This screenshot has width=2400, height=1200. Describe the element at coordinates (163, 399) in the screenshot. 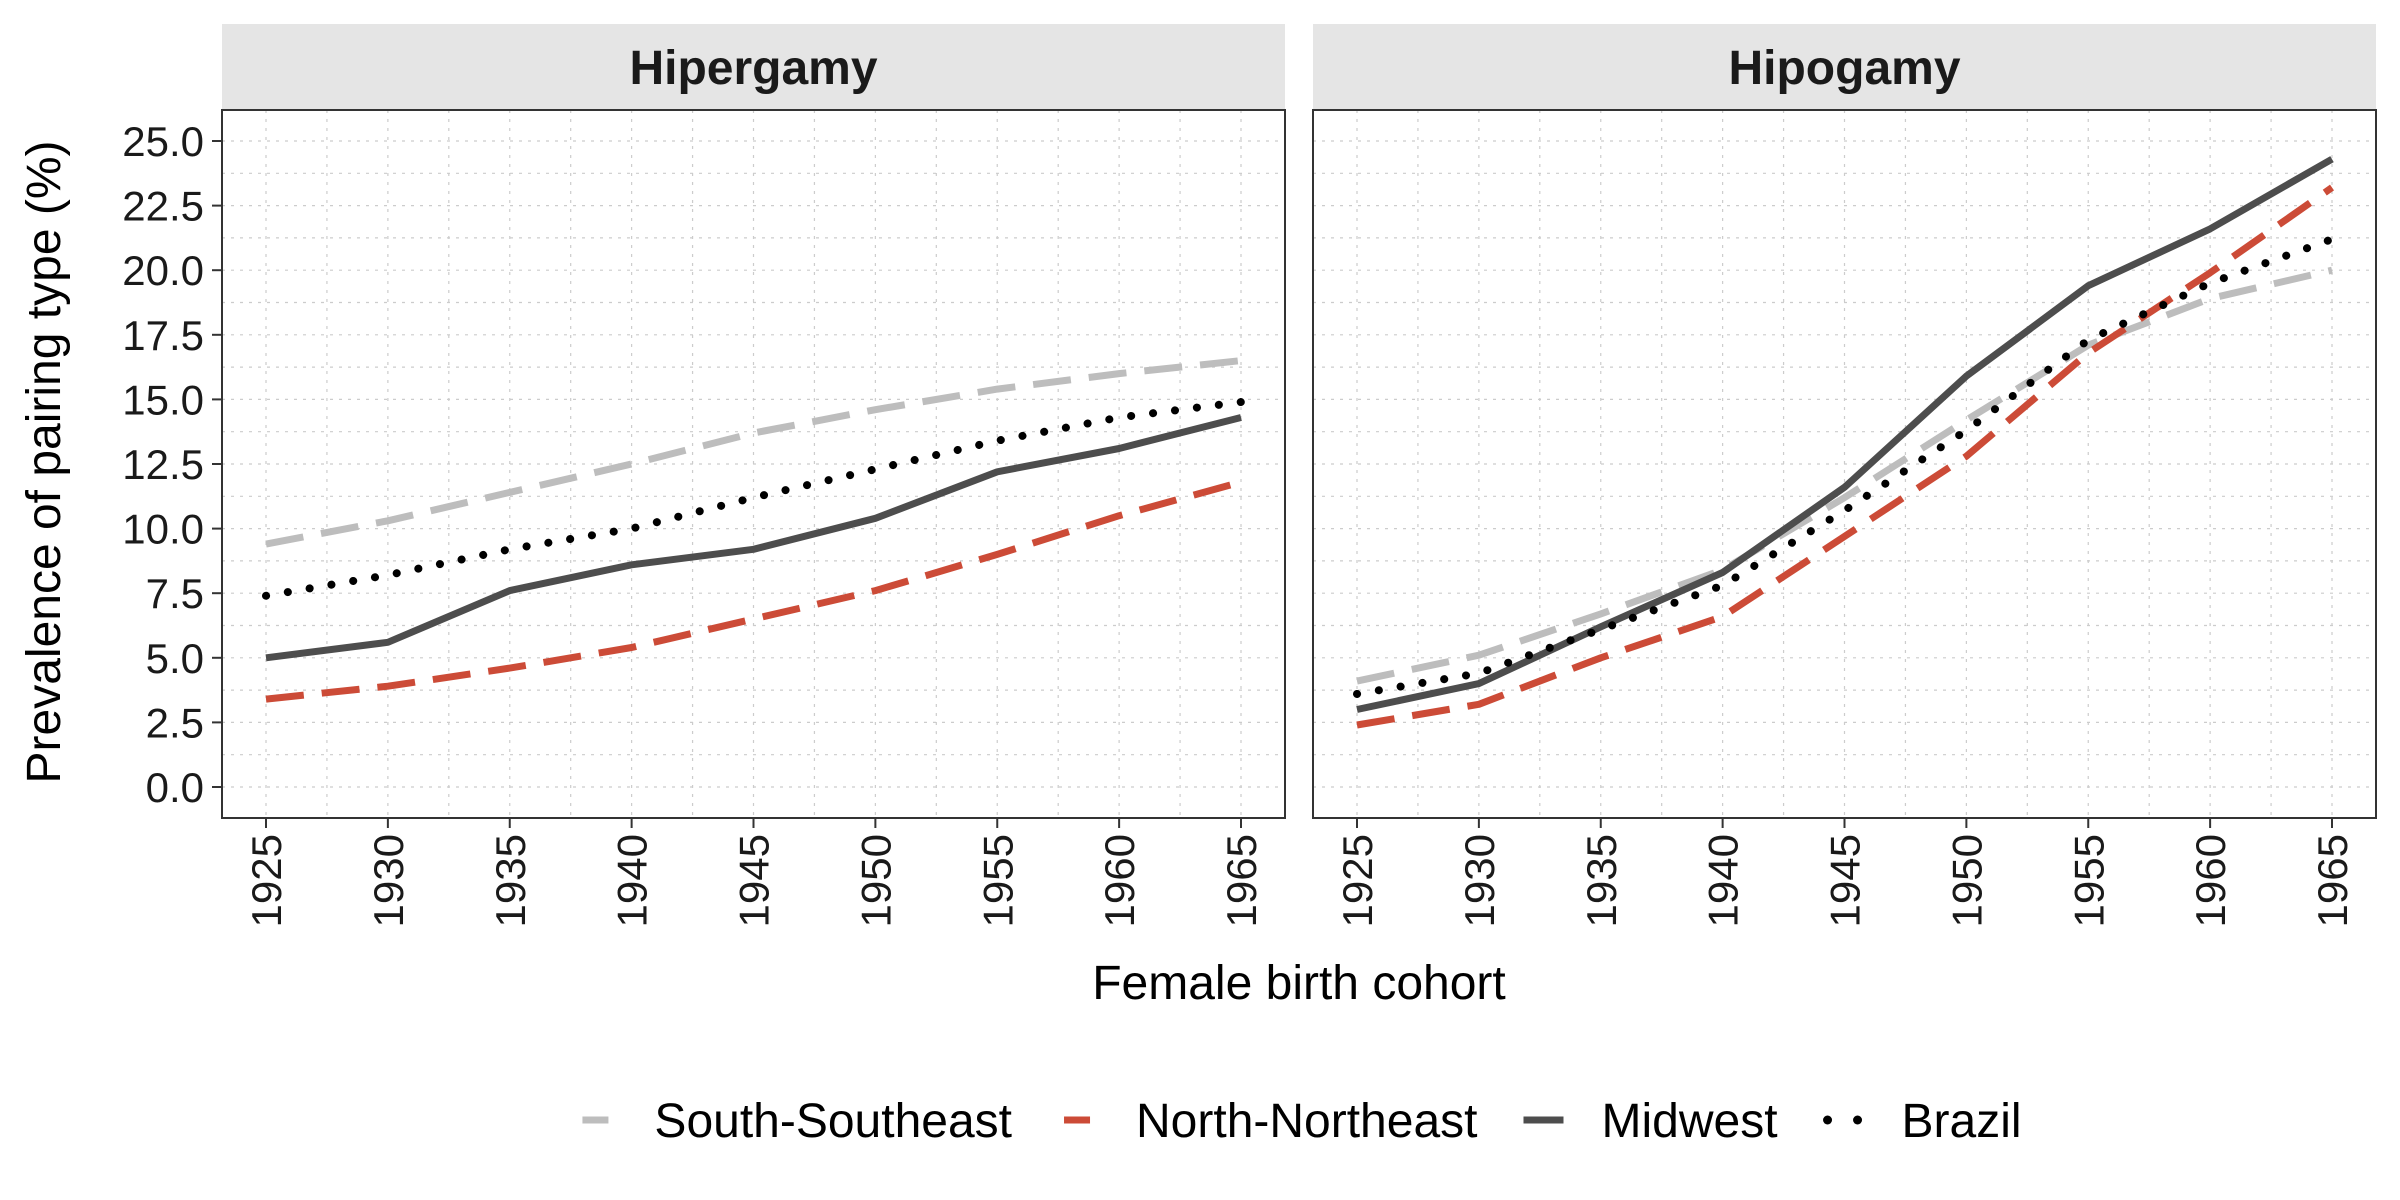

I see `y-tick-label: 15.0` at that location.